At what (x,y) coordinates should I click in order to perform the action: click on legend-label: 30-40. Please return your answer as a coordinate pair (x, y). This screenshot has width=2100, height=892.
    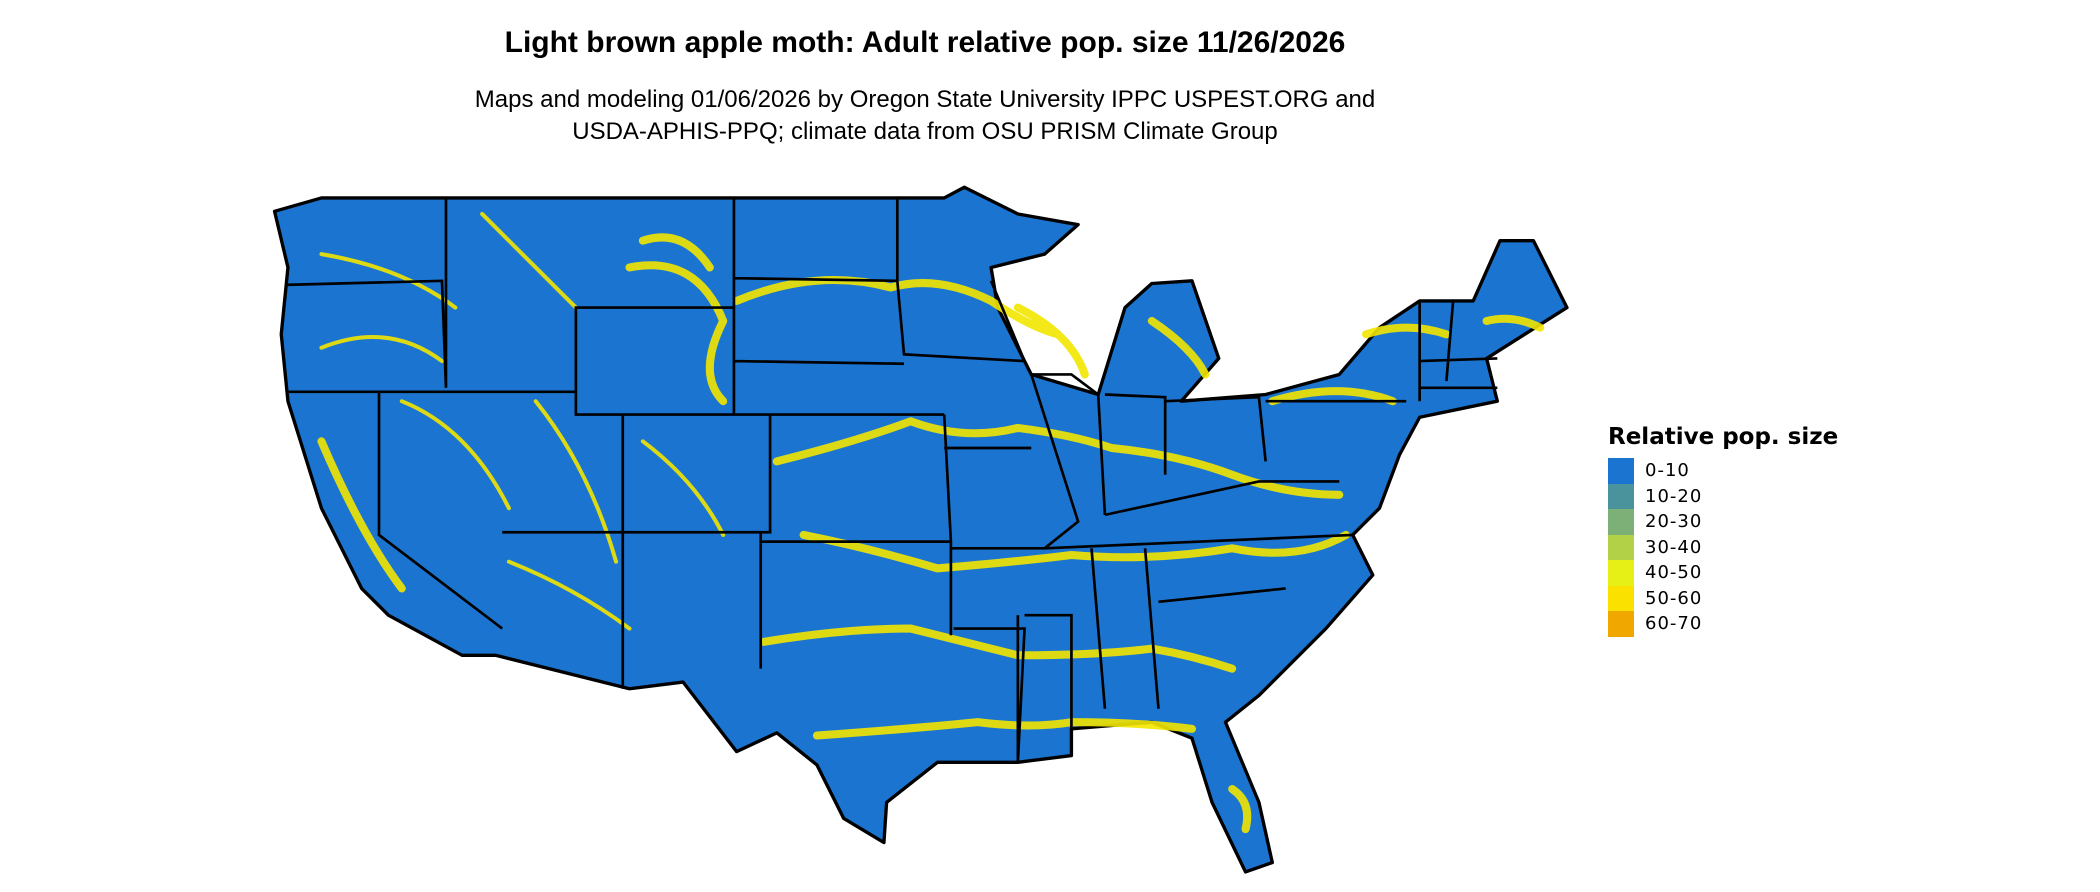
    Looking at the image, I should click on (1674, 547).